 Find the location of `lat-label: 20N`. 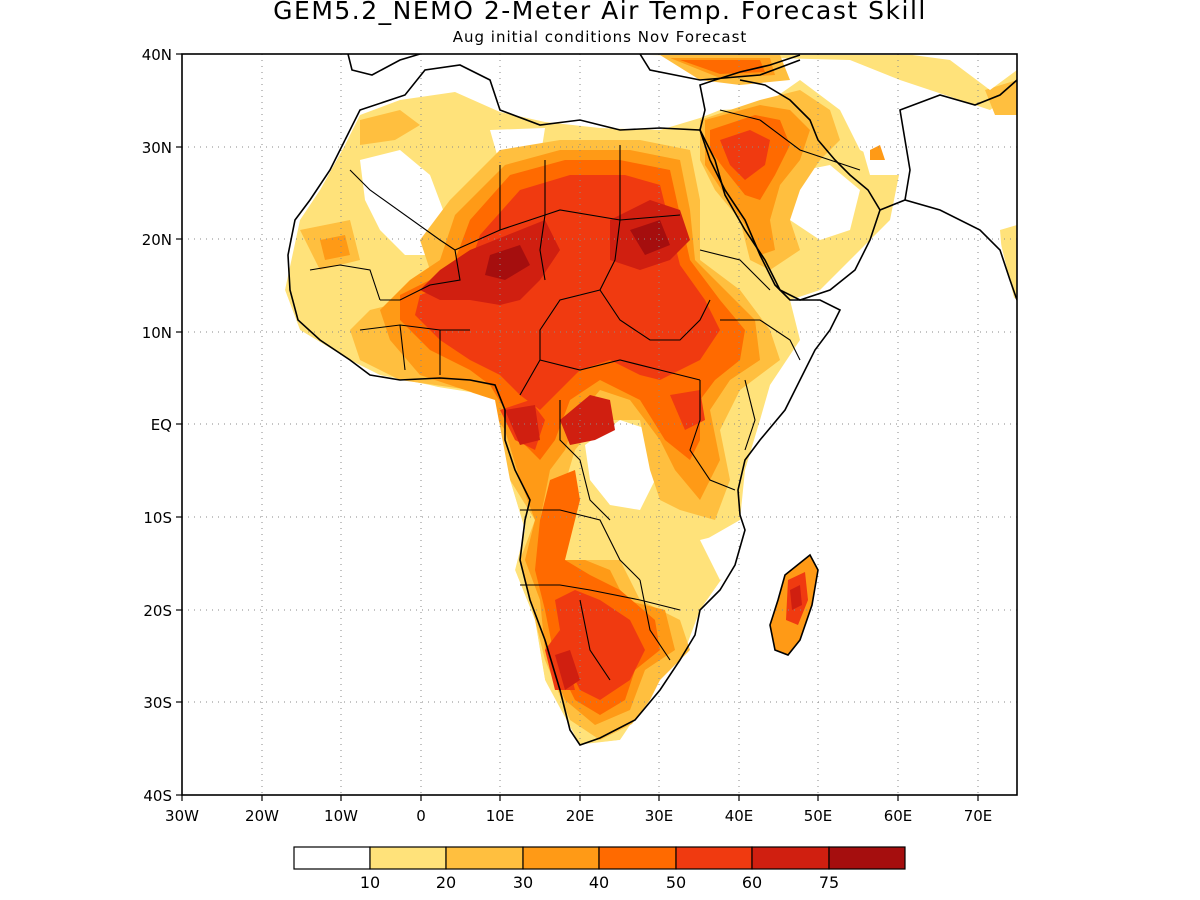

lat-label: 20N is located at coordinates (157, 240).